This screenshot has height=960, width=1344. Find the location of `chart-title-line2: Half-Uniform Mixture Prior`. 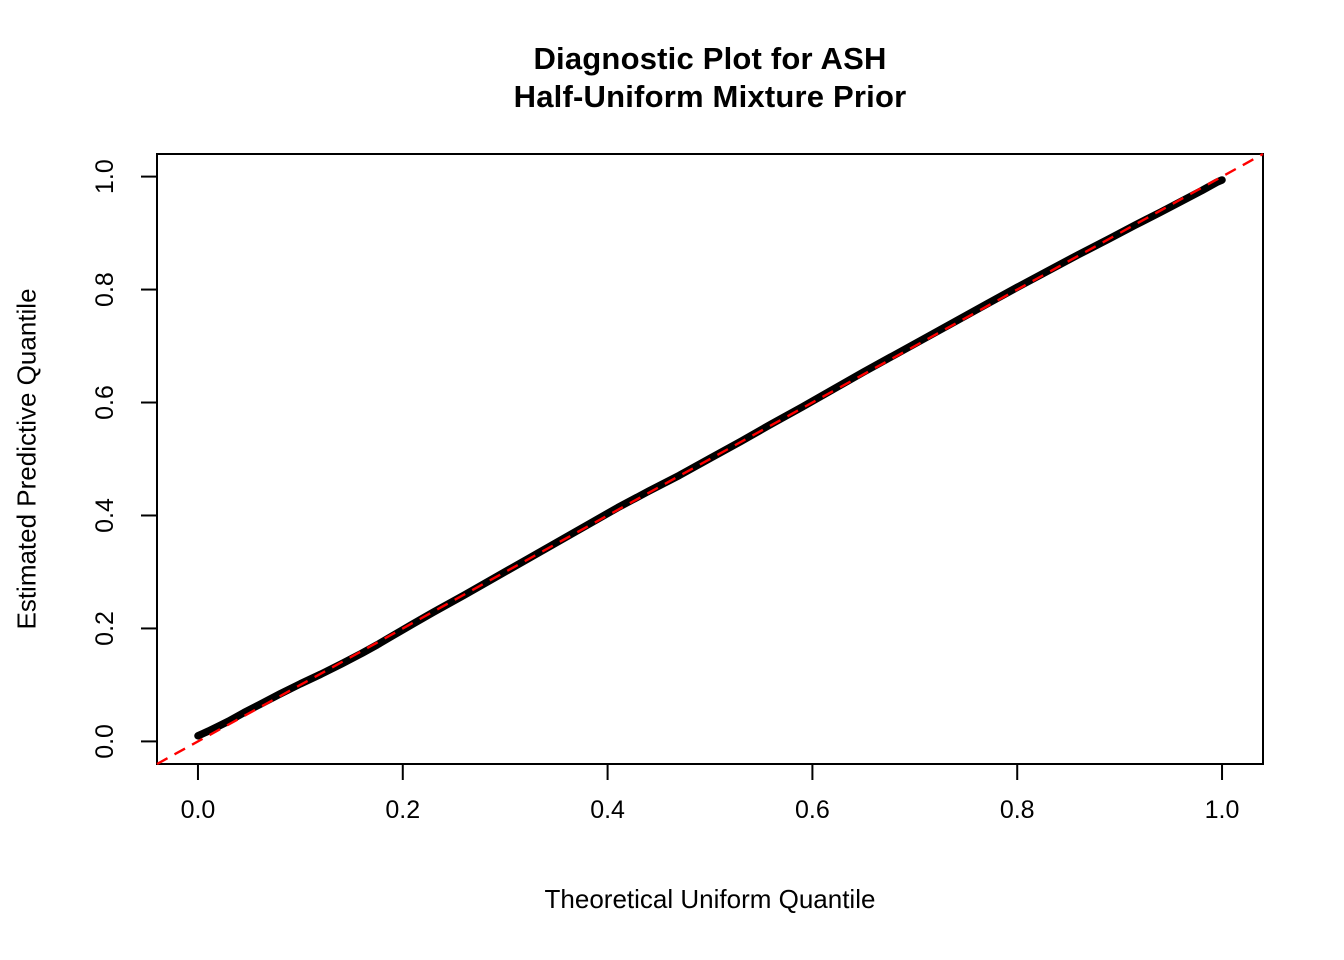

chart-title-line2: Half-Uniform Mixture Prior is located at coordinates (710, 96).